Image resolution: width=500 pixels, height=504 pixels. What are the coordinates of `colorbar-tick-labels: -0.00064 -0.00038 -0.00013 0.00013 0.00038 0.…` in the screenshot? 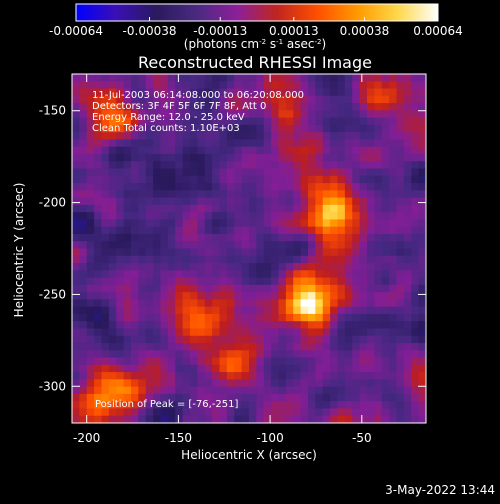 It's located at (256, 31).